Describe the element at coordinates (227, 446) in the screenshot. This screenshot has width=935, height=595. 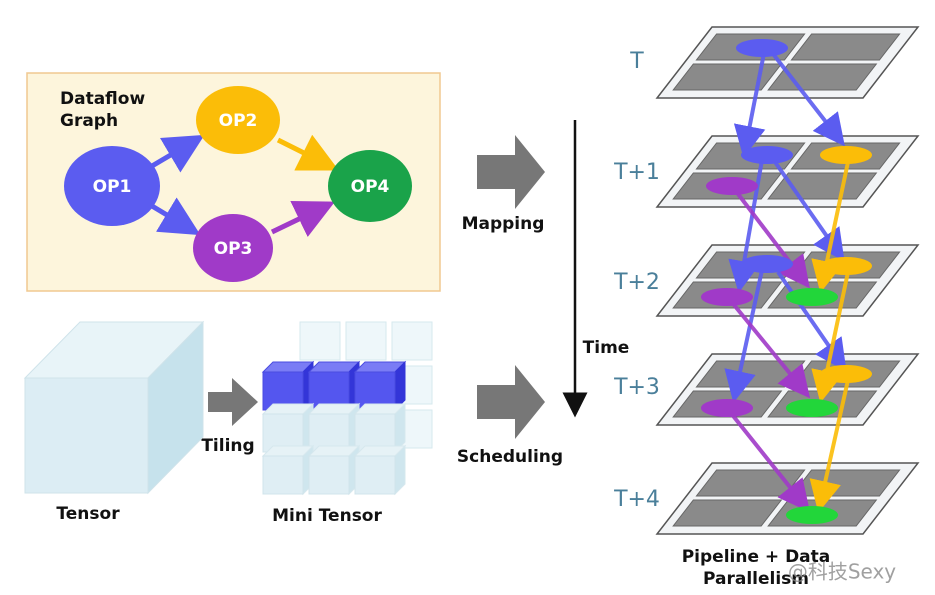
I see `tiling-label: Tiling` at that location.